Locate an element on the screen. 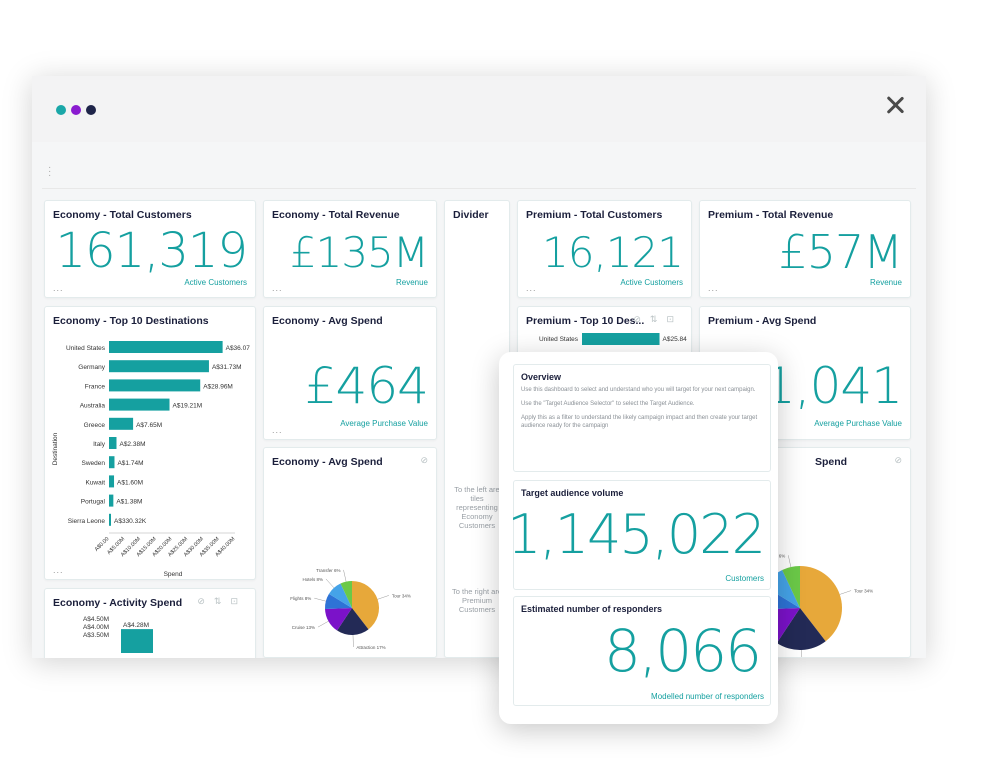 The width and height of the screenshot is (1000, 778). category-label: France is located at coordinates (95, 386).